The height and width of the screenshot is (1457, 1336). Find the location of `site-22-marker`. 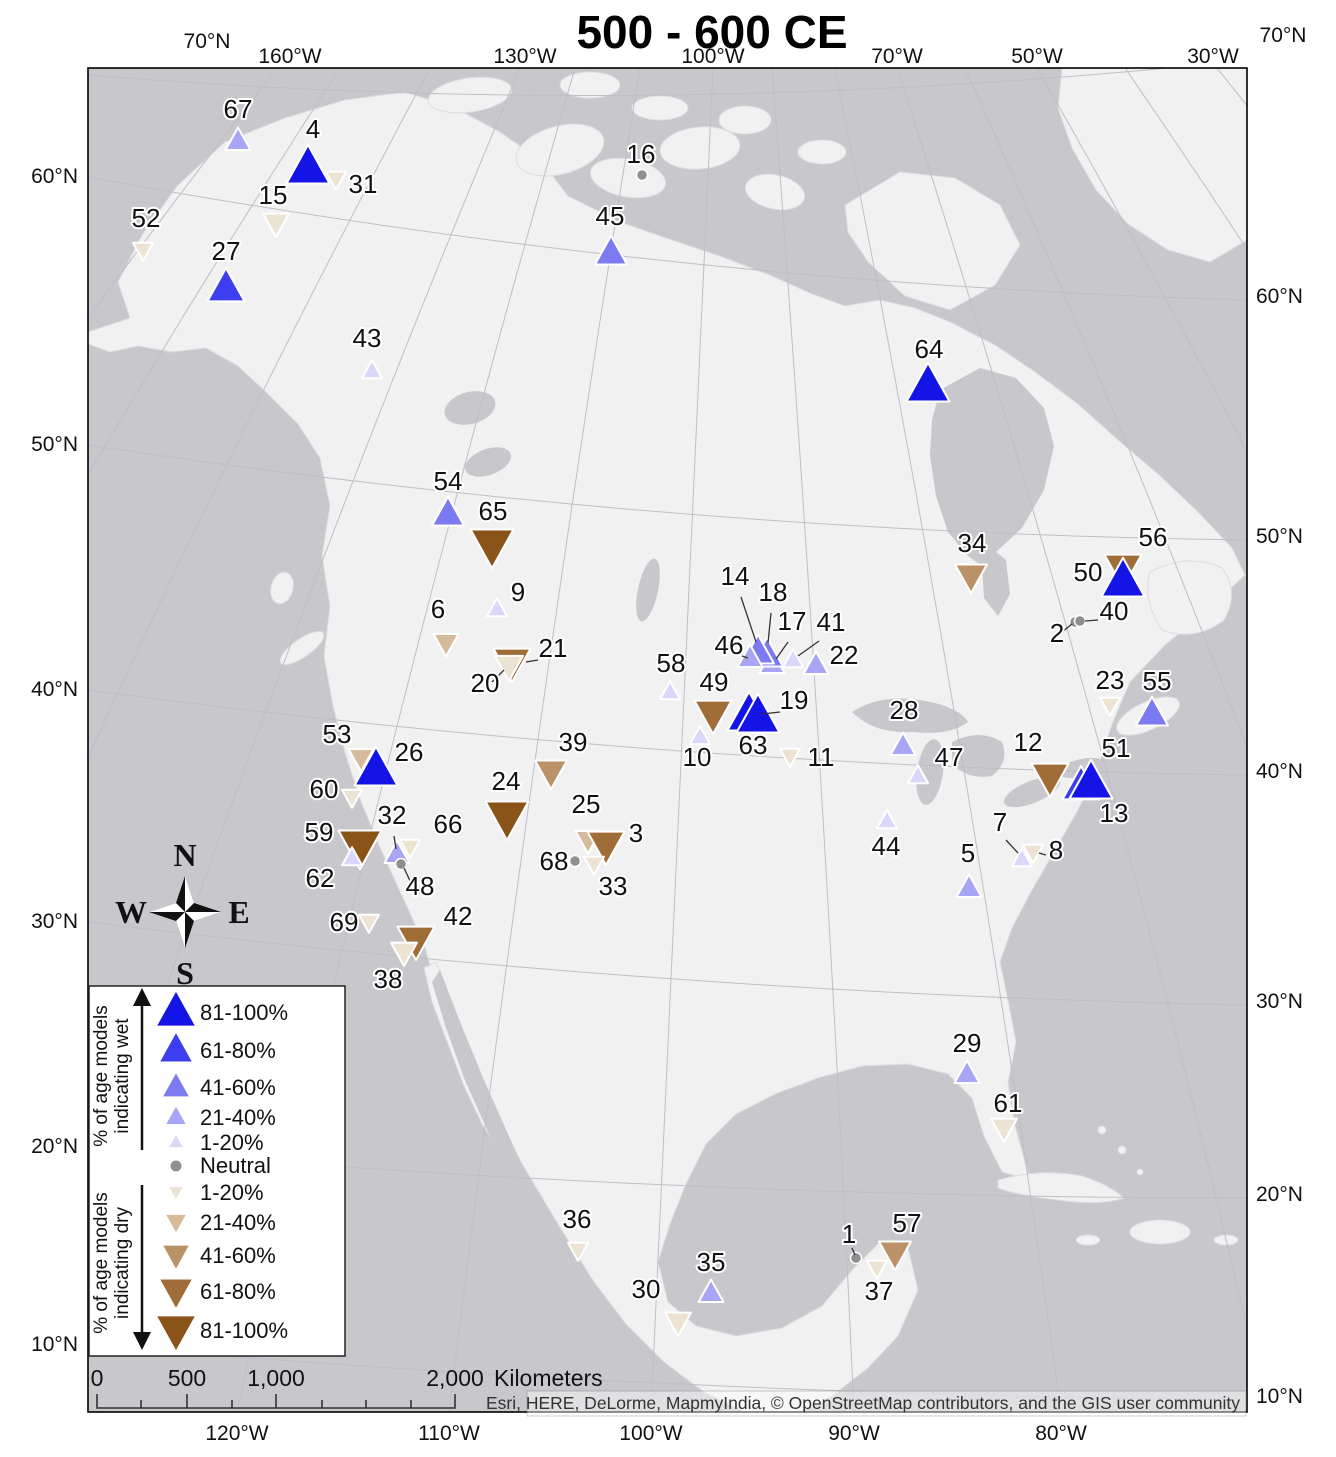

site-22-marker is located at coordinates (816, 662).